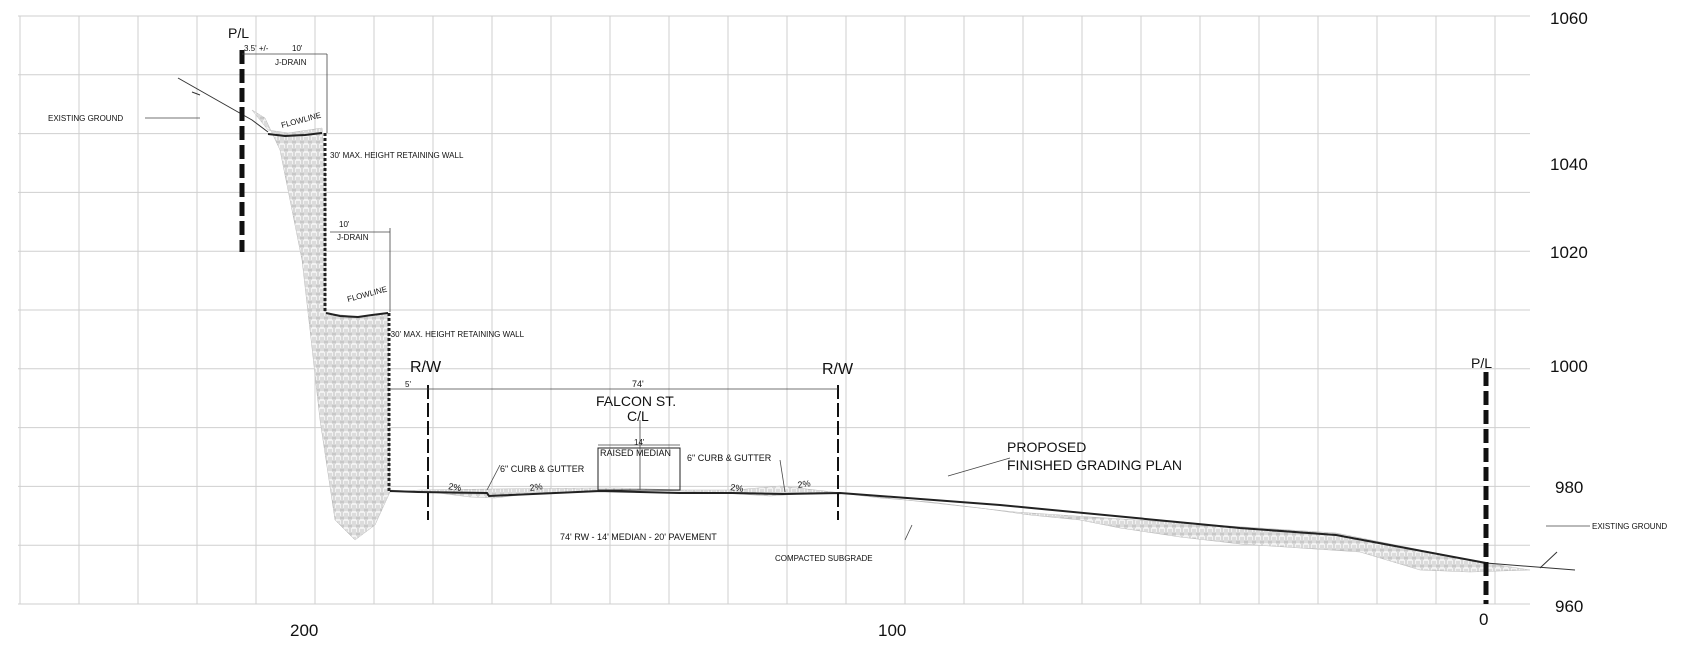 The width and height of the screenshot is (1682, 650). Describe the element at coordinates (1094, 465) in the screenshot. I see `finished-grading-label: FINISHED GRADING PLAN` at that location.